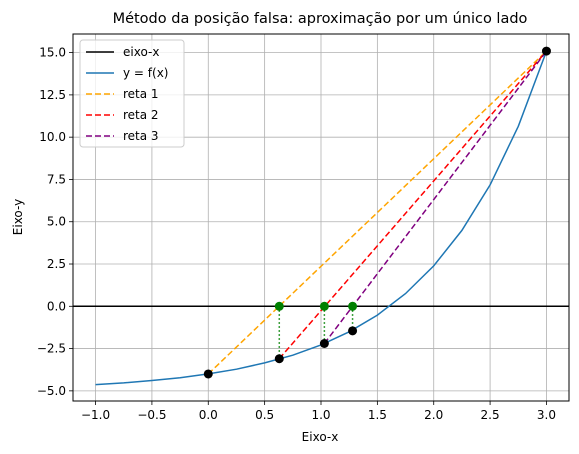 Image resolution: width=579 pixels, height=454 pixels. What do you see at coordinates (433, 415) in the screenshot?
I see `x-tick-label: 2.0` at bounding box center [433, 415].